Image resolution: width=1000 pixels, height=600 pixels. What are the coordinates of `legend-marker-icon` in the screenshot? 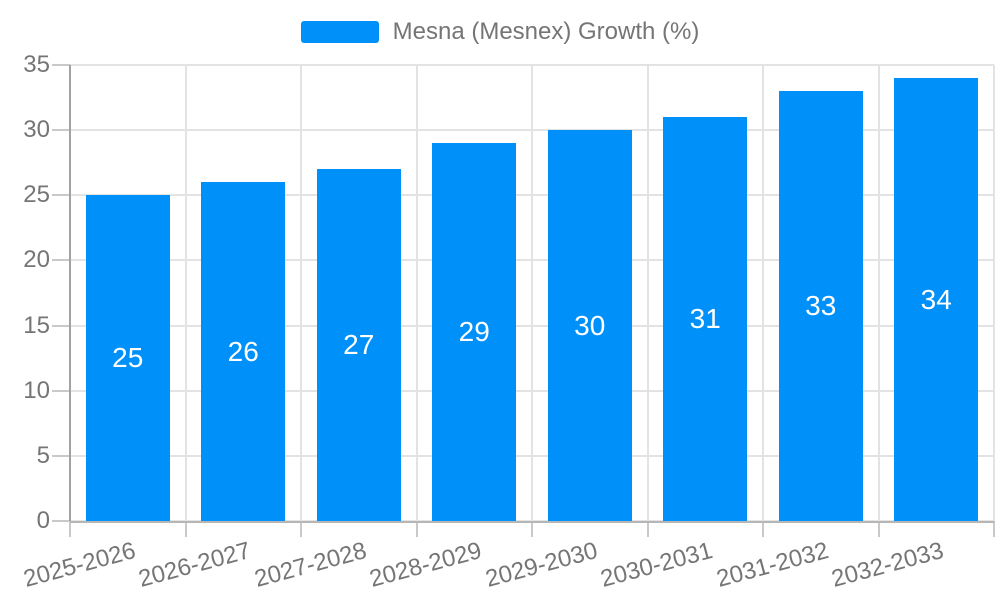 It's located at (339, 32).